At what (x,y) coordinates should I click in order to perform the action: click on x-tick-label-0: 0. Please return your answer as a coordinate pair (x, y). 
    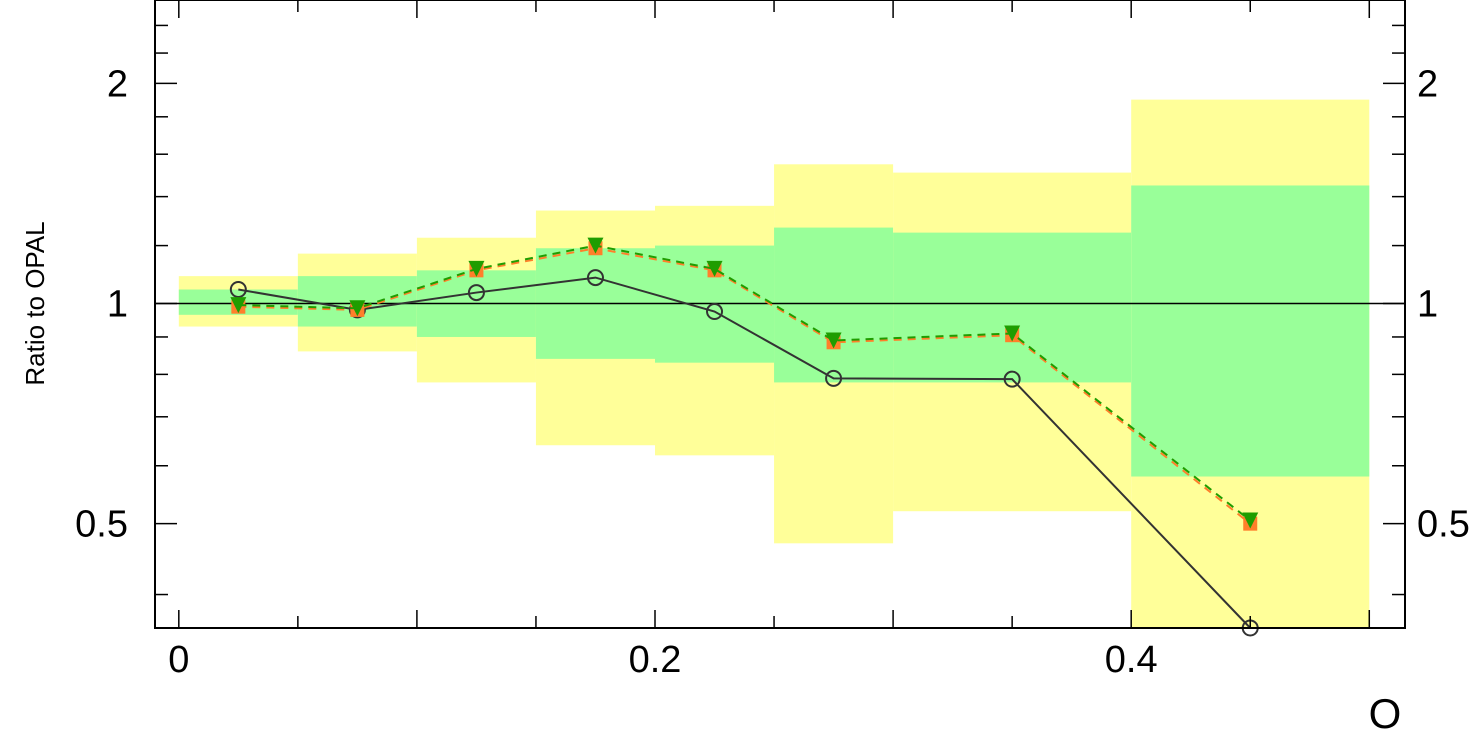
    Looking at the image, I should click on (178, 660).